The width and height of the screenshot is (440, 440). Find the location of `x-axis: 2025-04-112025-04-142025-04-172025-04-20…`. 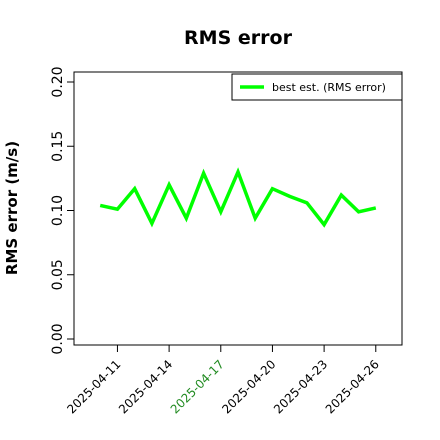

x-axis: 2025-04-112025-04-142025-04-172025-04-20… is located at coordinates (223, 380).